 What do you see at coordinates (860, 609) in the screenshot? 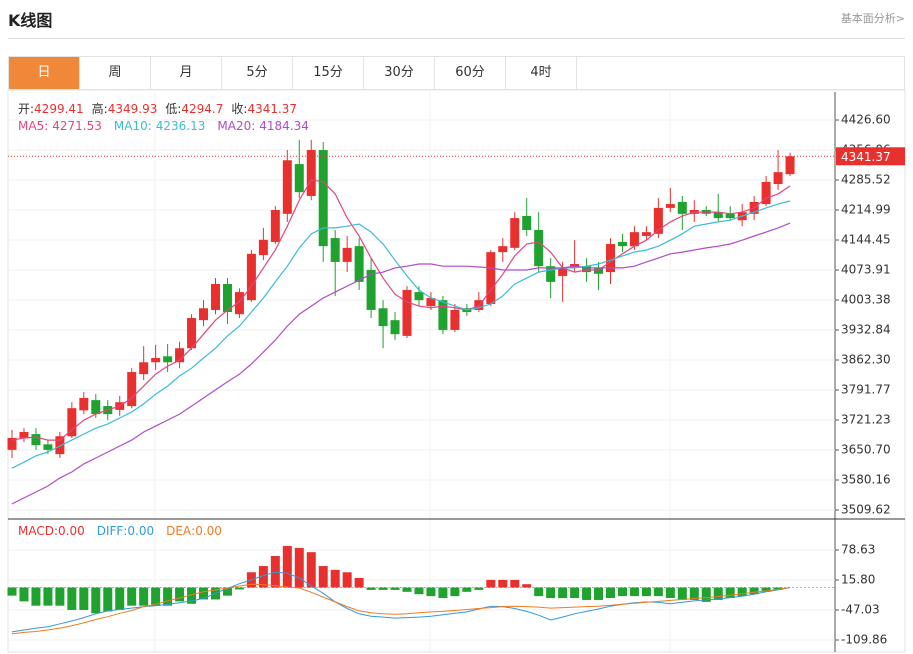
I see `y-tick-label: -47.03` at bounding box center [860, 609].